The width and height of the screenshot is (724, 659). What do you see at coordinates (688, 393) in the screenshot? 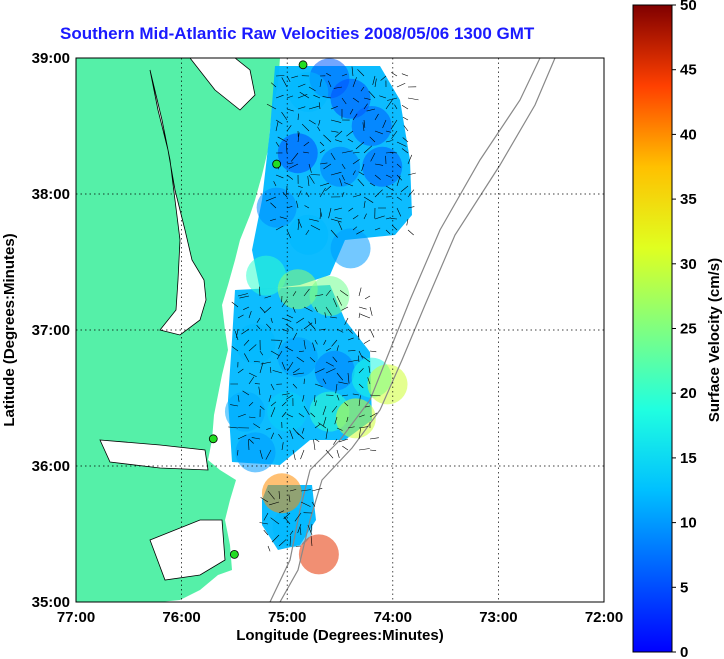
I see `colorbar-tick-label: 20` at bounding box center [688, 393].